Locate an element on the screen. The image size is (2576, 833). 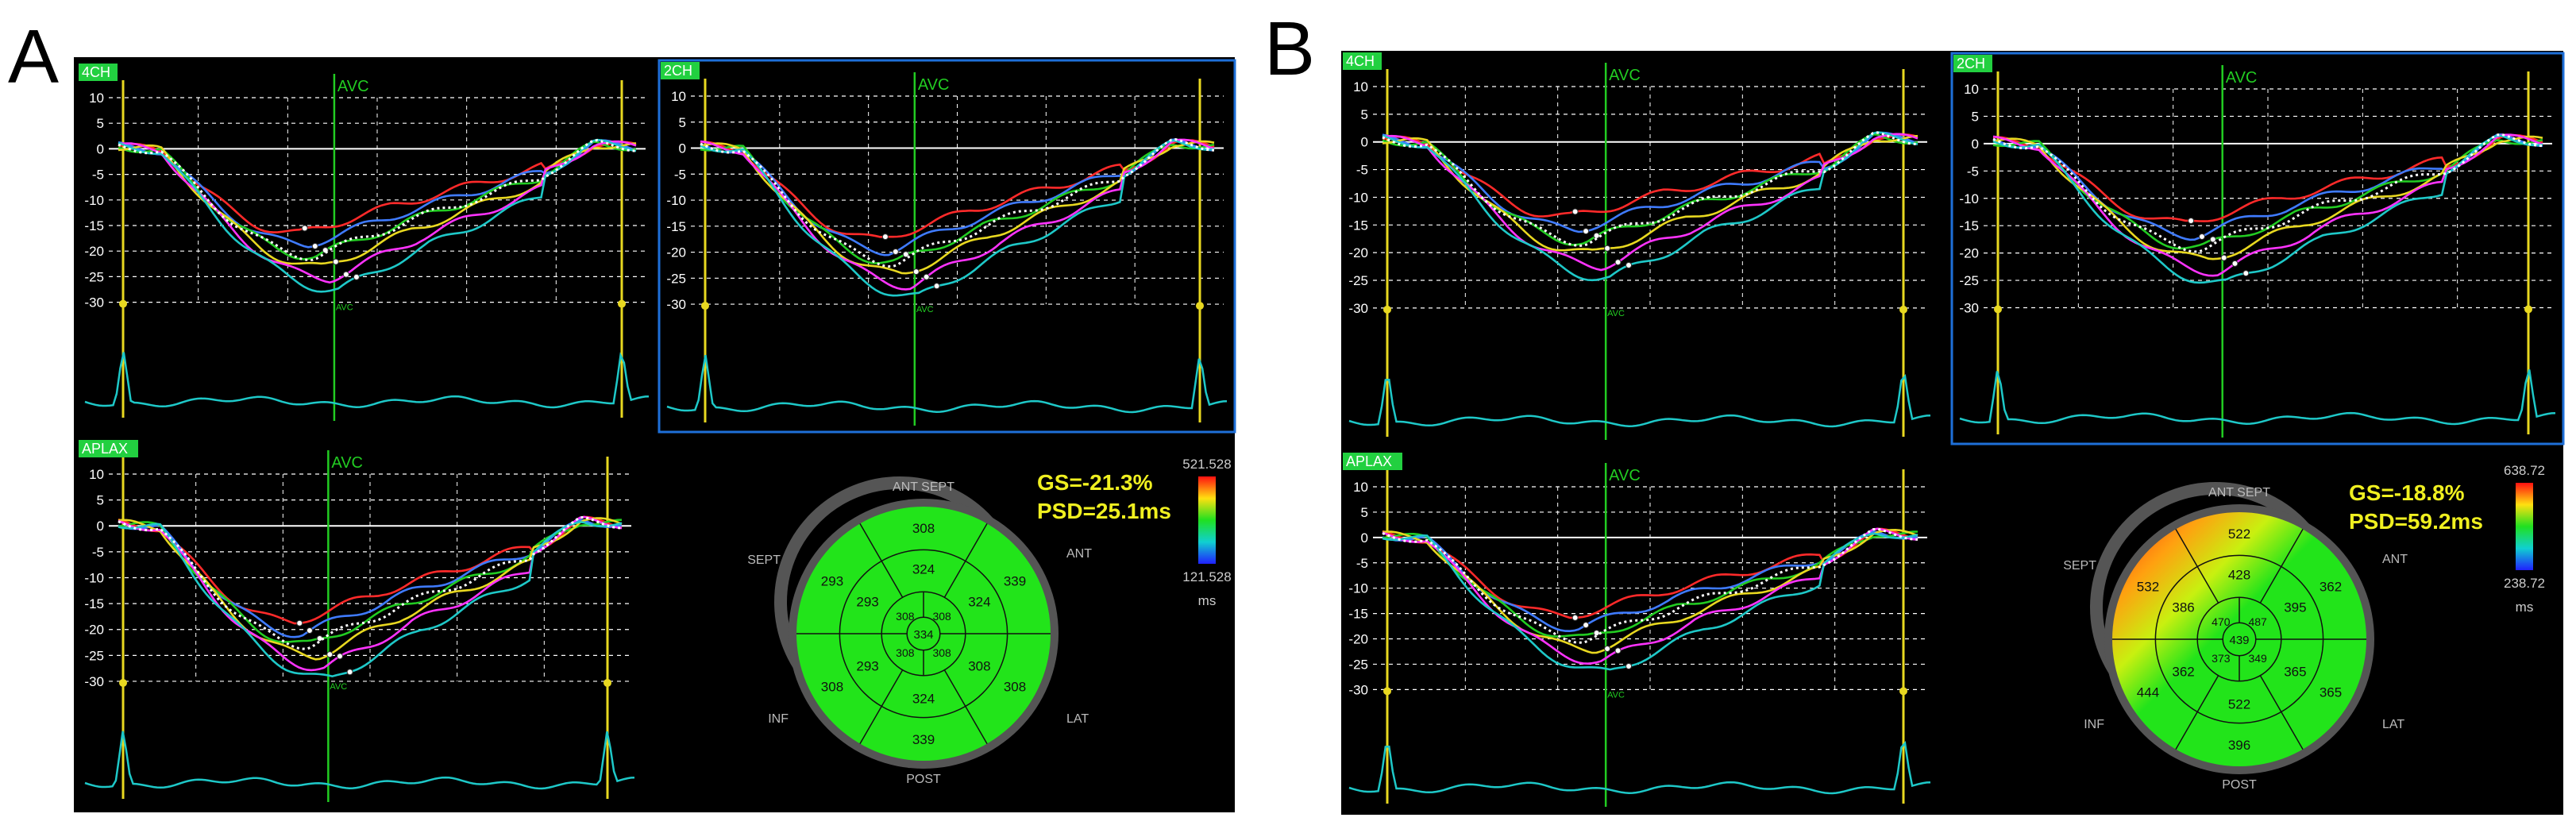
view-tag-background is located at coordinates (1972, 63).